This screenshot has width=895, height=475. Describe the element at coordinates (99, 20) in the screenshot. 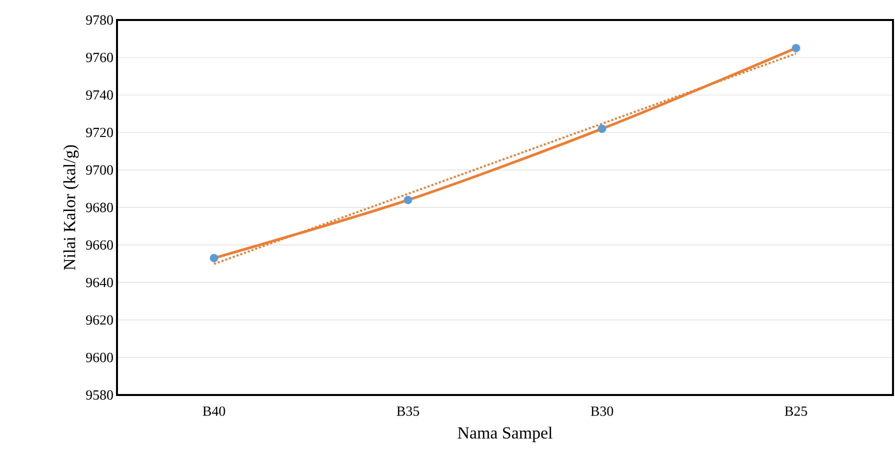

I see `y-tick-label: 9780` at that location.